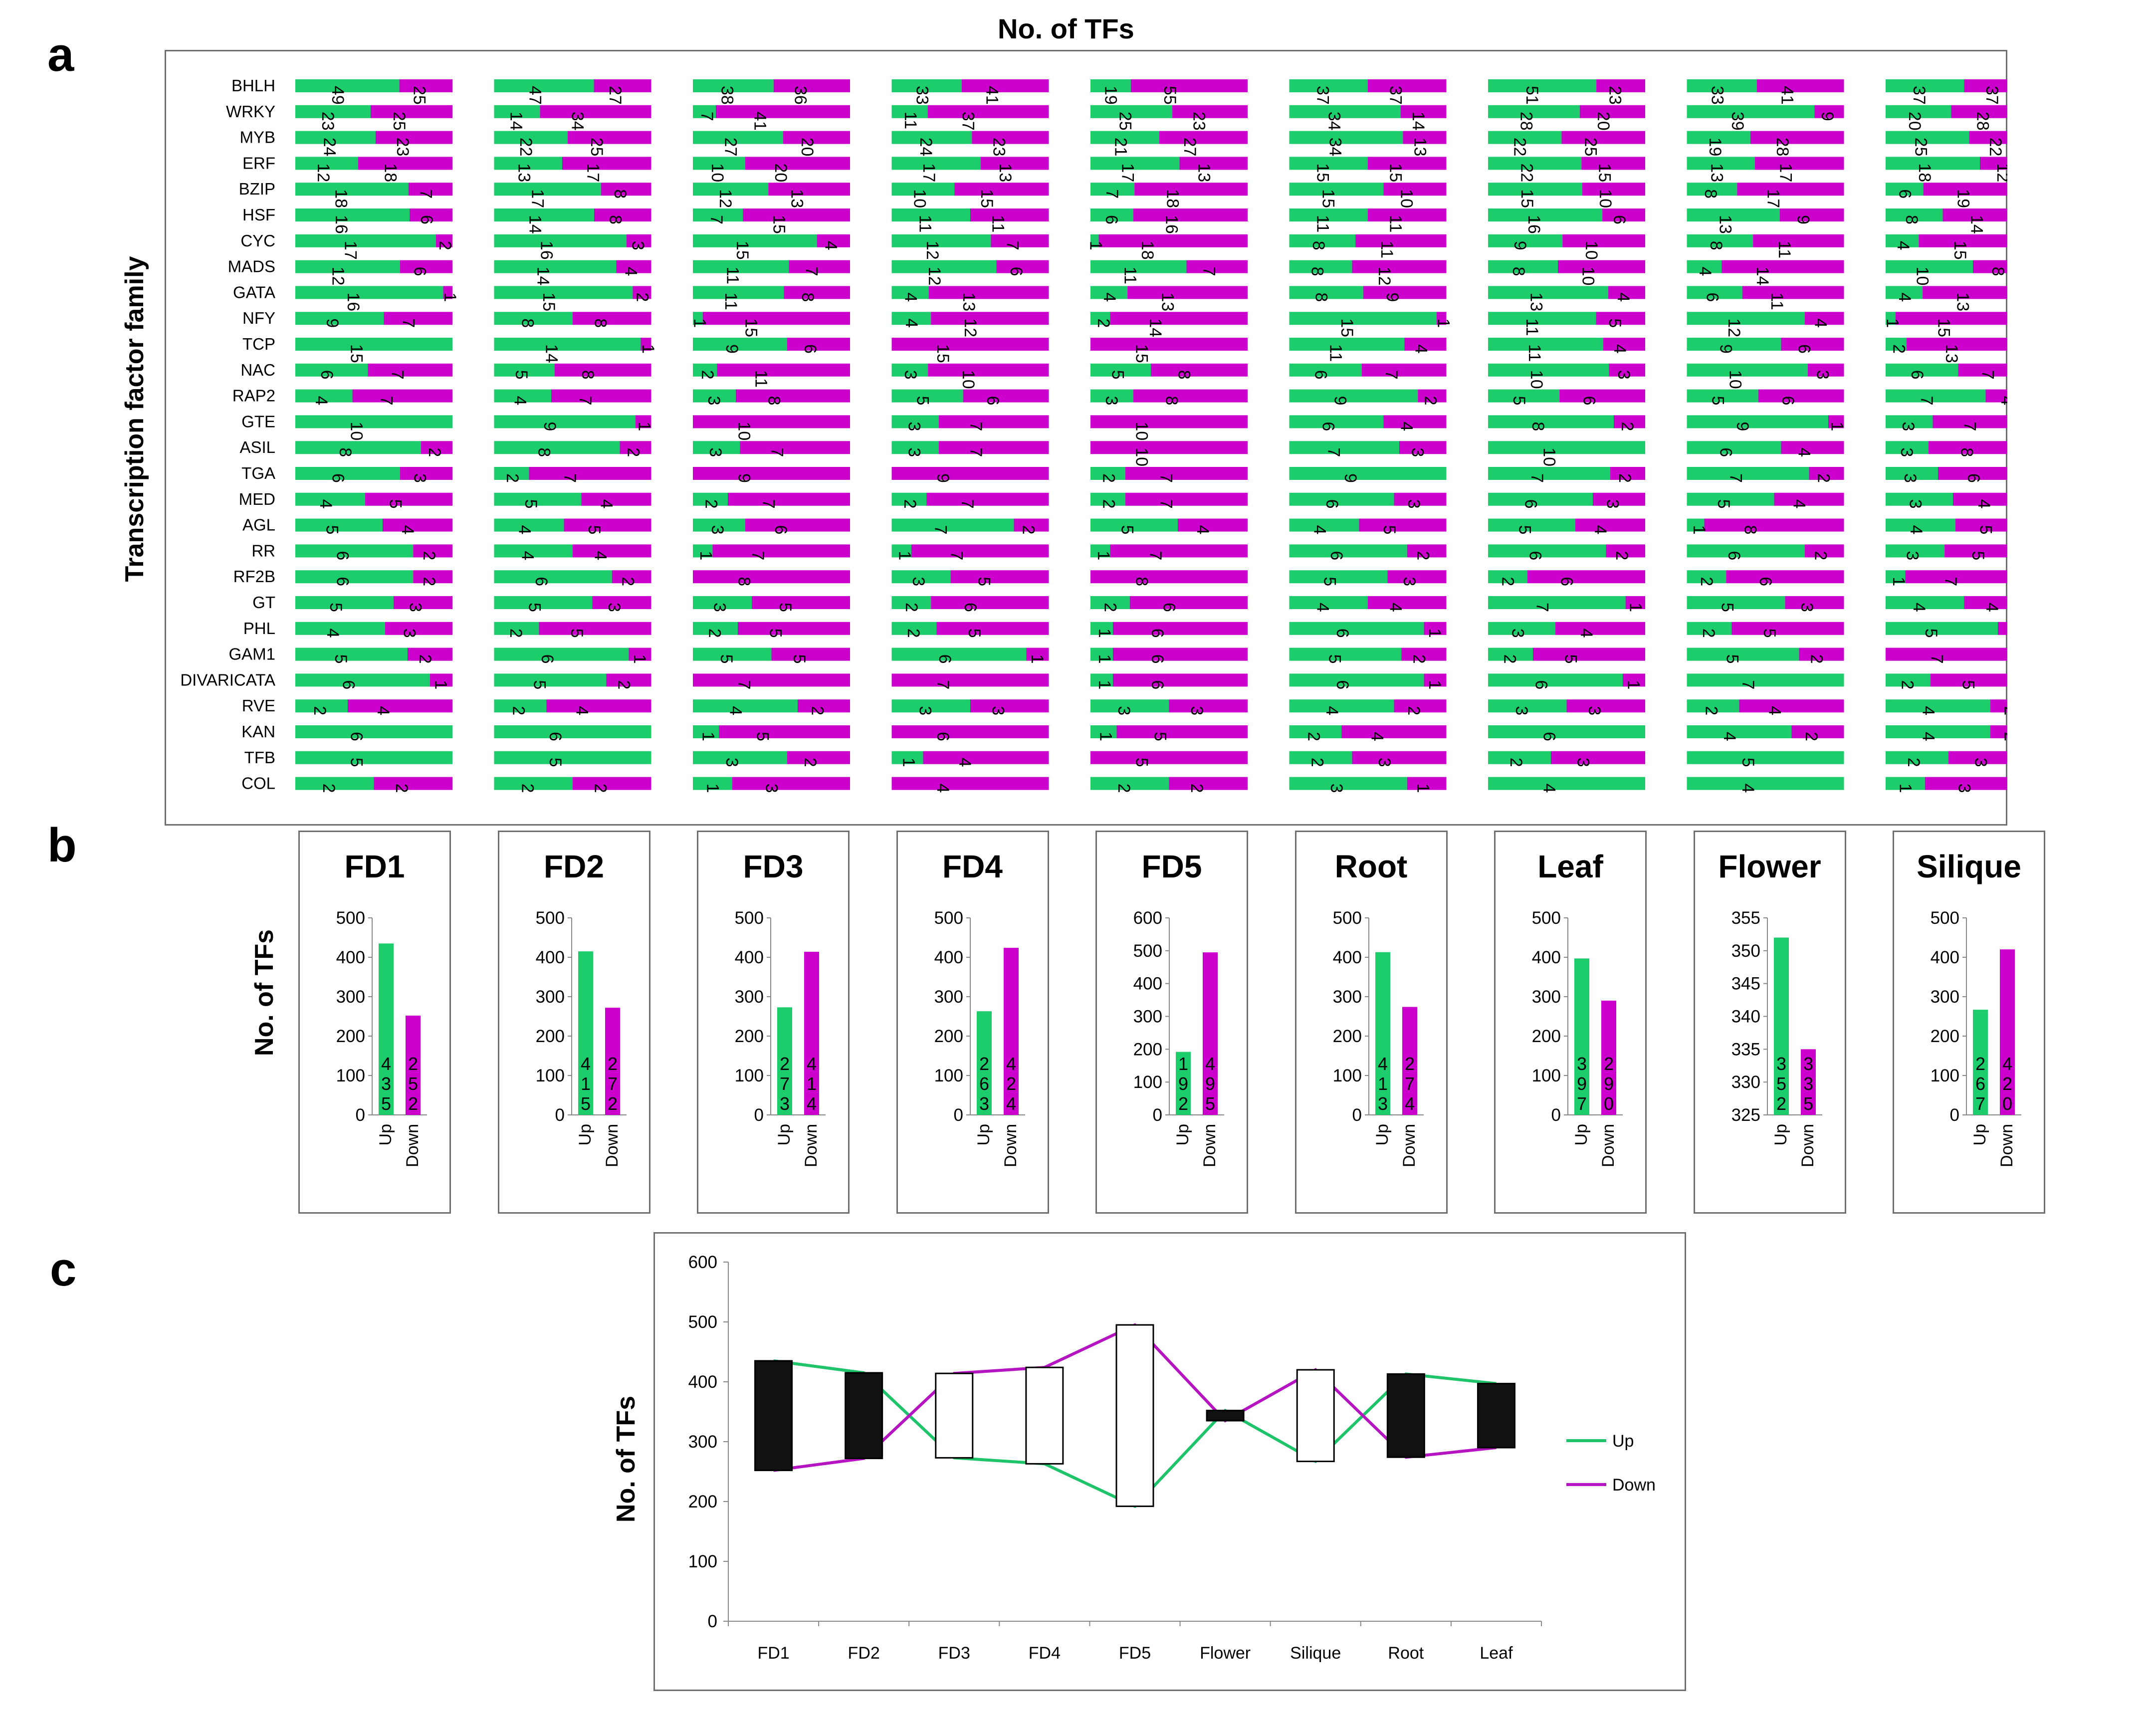 The width and height of the screenshot is (2156, 1719). What do you see at coordinates (549, 1036) in the screenshot?
I see `tick-label: 200` at bounding box center [549, 1036].